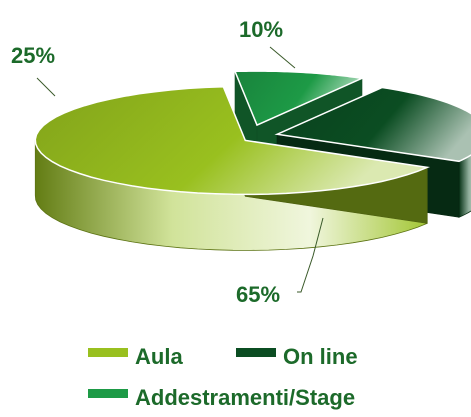  What do you see at coordinates (261, 29) in the screenshot?
I see `data-label-addestramenti-stage: 10%` at bounding box center [261, 29].